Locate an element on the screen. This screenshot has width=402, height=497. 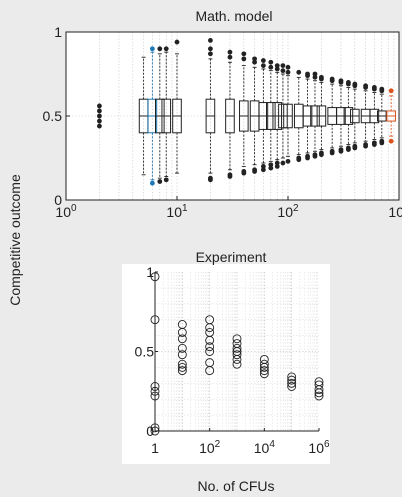
math-model-x-ticks: 10⁰ 10¹ 10² 10³ is located at coordinates (228, 208).